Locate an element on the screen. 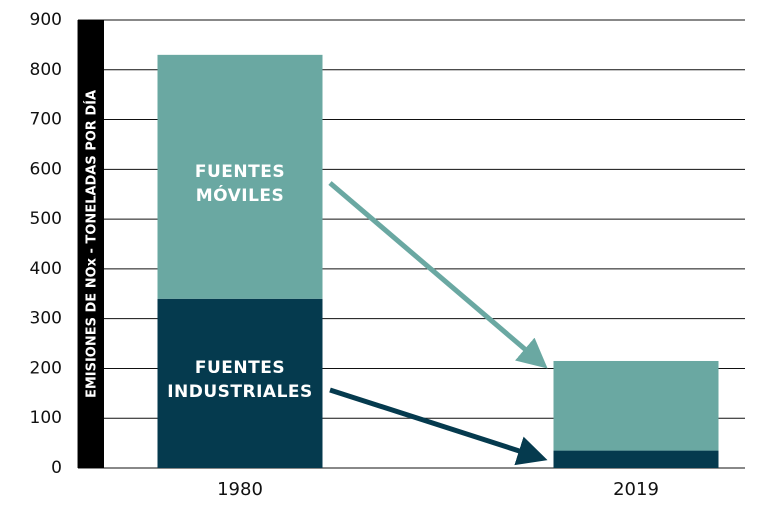 This screenshot has height=505, width=761. y-tick-label: 300 is located at coordinates (46, 319).